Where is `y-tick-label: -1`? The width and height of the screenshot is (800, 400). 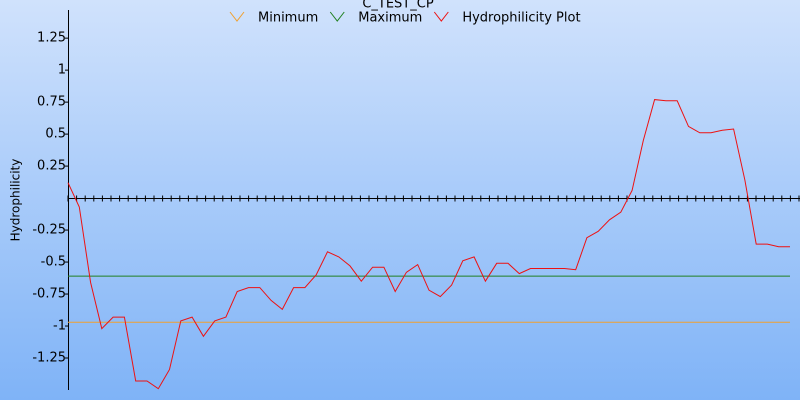
y-tick-label: -1 is located at coordinates (59, 326).